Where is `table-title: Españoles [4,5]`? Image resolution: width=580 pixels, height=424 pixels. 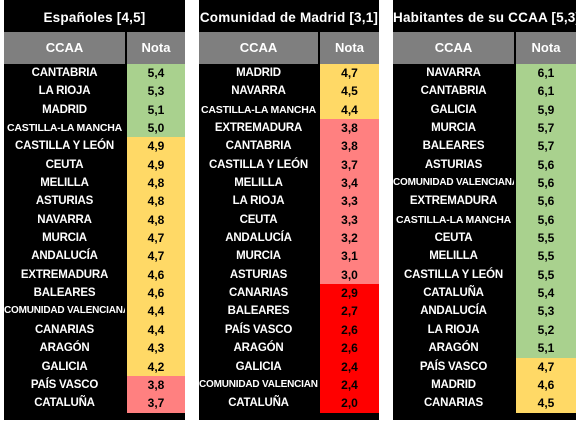
table-title: Españoles [4,5] is located at coordinates (94, 17).